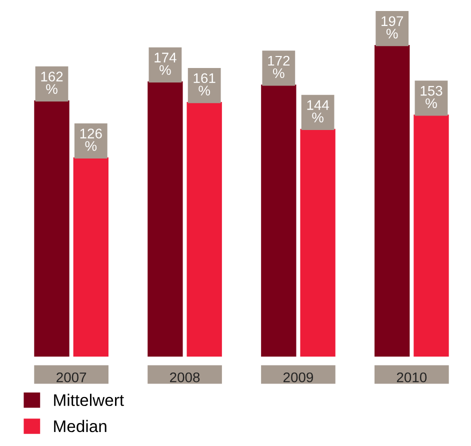 This screenshot has height=446, width=471. What do you see at coordinates (91, 139) in the screenshot?
I see `data-label: 126 %` at bounding box center [91, 139].